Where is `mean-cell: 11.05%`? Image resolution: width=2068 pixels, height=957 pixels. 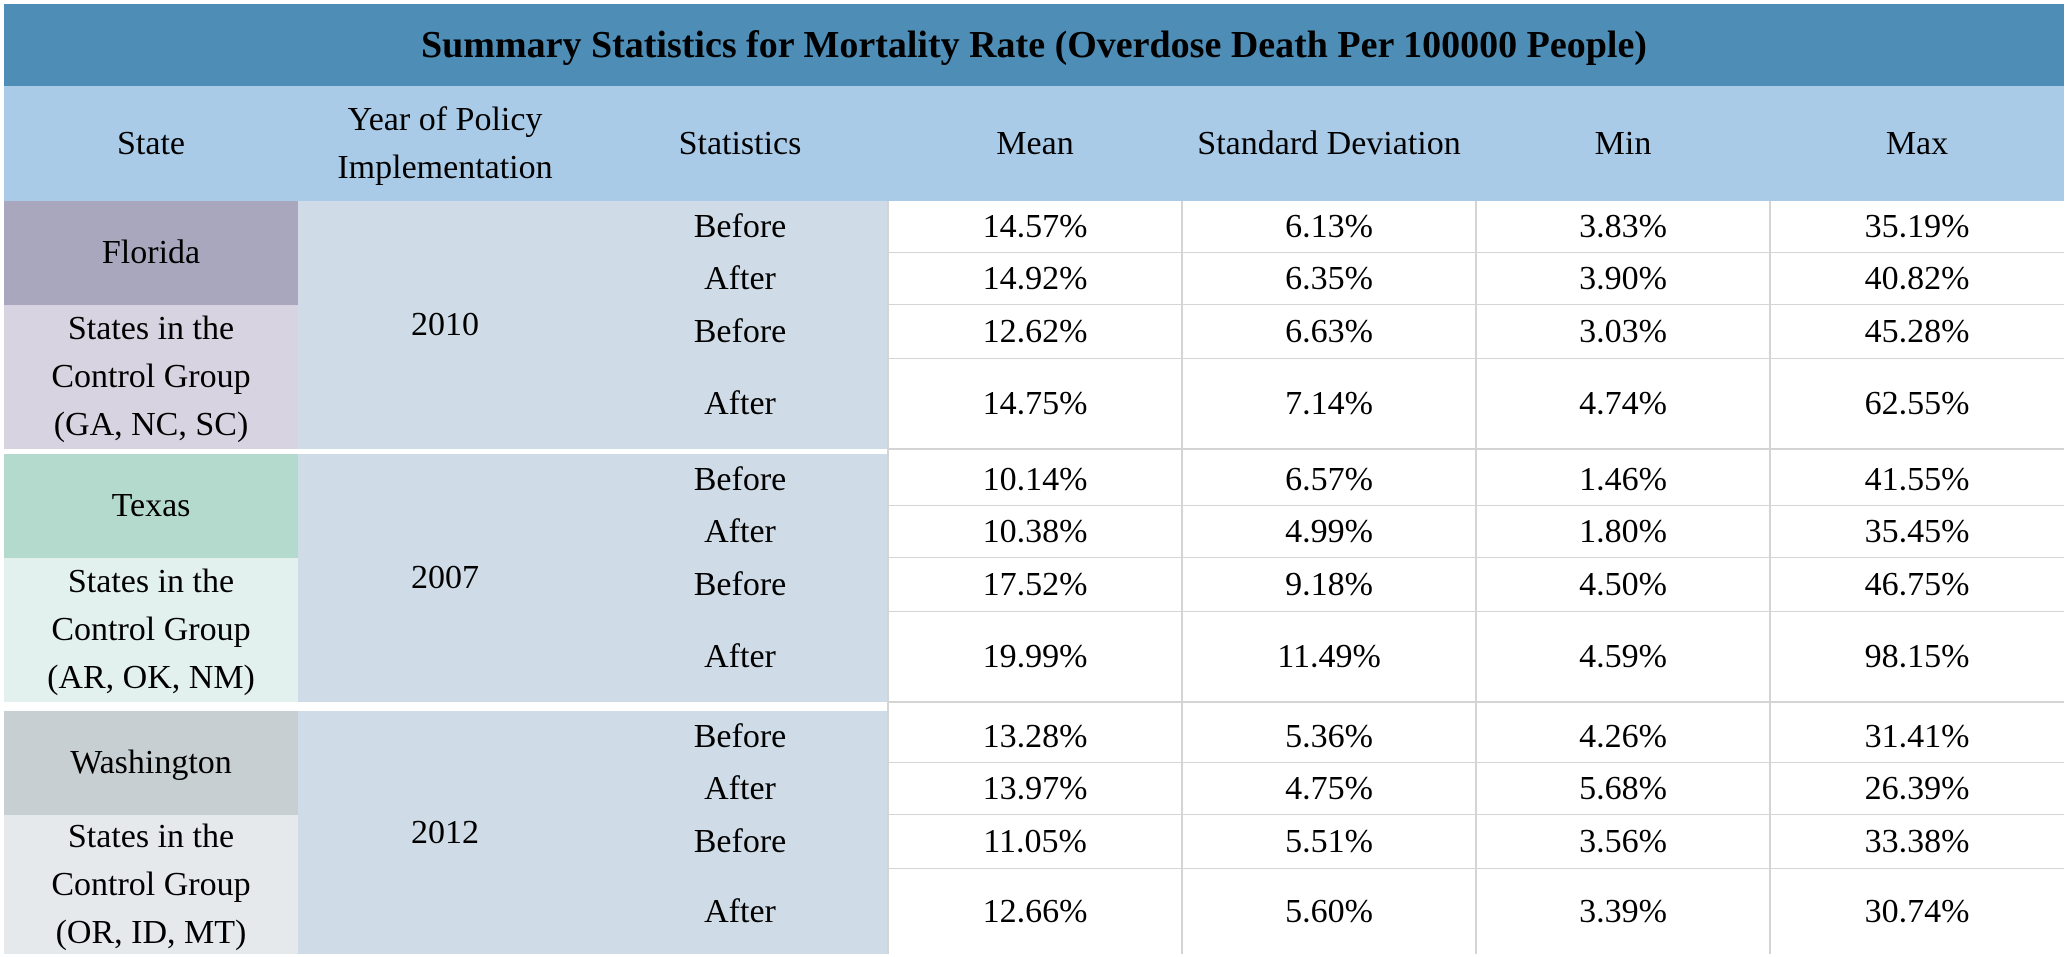 mean-cell: 11.05% is located at coordinates (1035, 842).